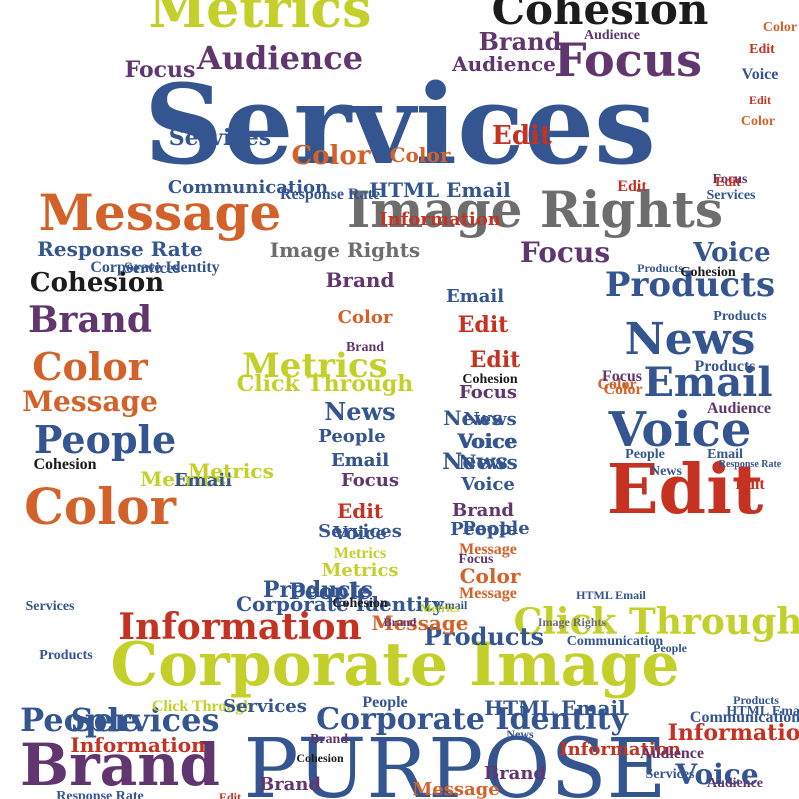 The height and width of the screenshot is (799, 799). What do you see at coordinates (455, 760) in the screenshot?
I see `word-purpose: PURPOSE` at bounding box center [455, 760].